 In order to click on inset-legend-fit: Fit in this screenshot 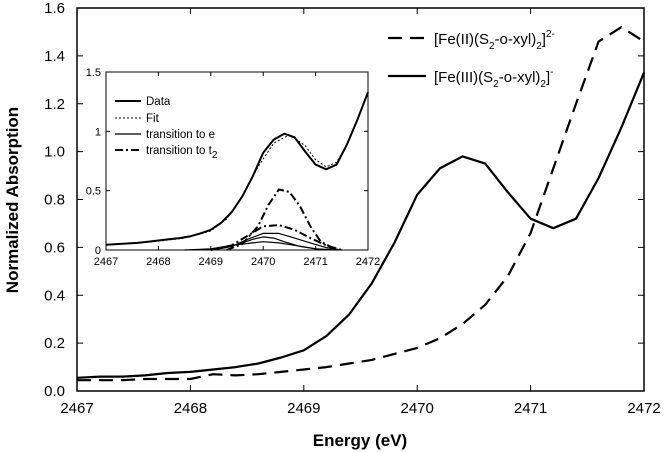, I will do `click(153, 119)`.